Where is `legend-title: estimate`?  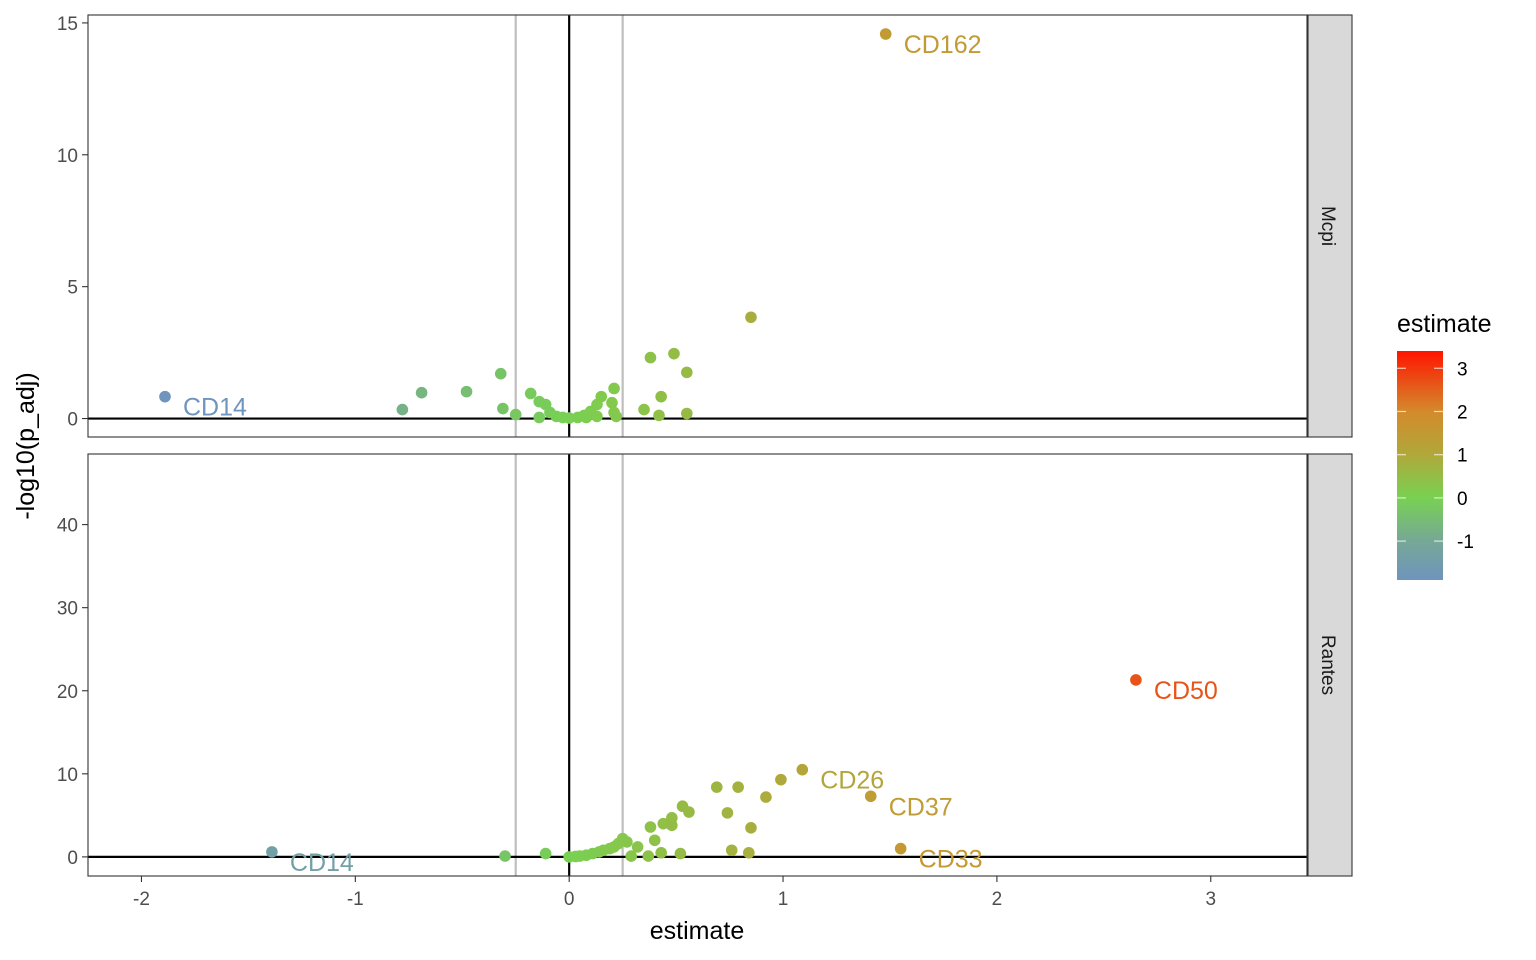 legend-title: estimate is located at coordinates (1444, 324).